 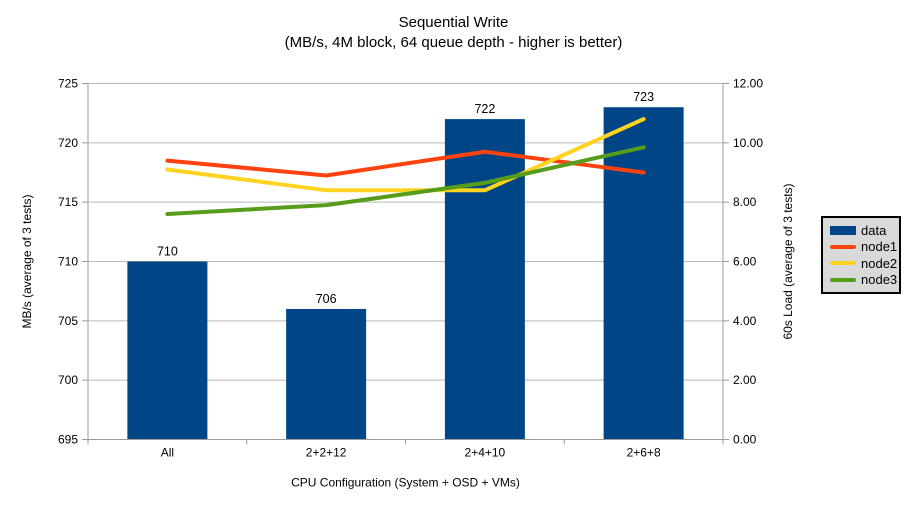 I want to click on legend-swatch-node1, so click(x=843, y=246).